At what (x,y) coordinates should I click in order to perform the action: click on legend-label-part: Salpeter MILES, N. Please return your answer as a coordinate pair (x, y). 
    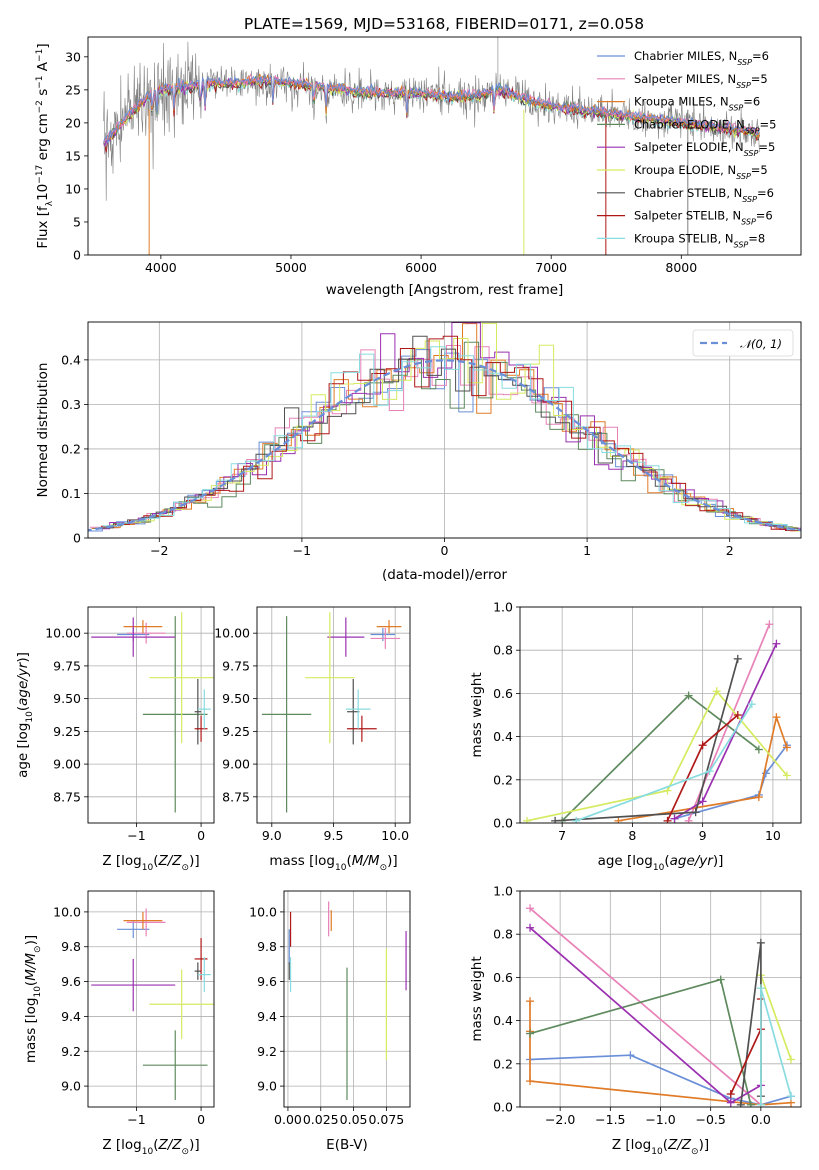
    Looking at the image, I should click on (685, 79).